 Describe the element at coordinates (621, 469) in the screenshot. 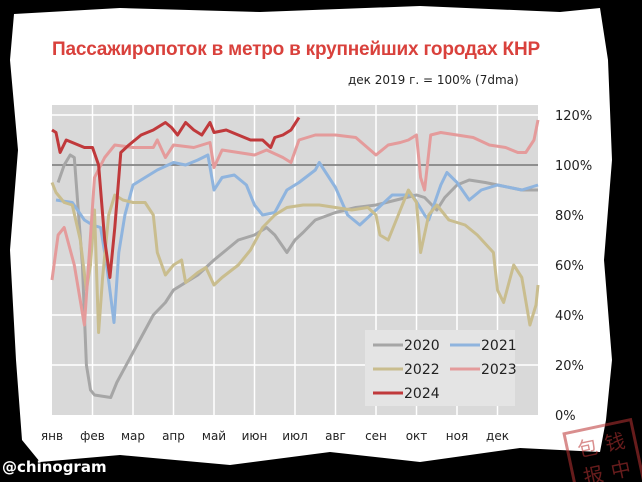

I see `svg-text: 中` at that location.